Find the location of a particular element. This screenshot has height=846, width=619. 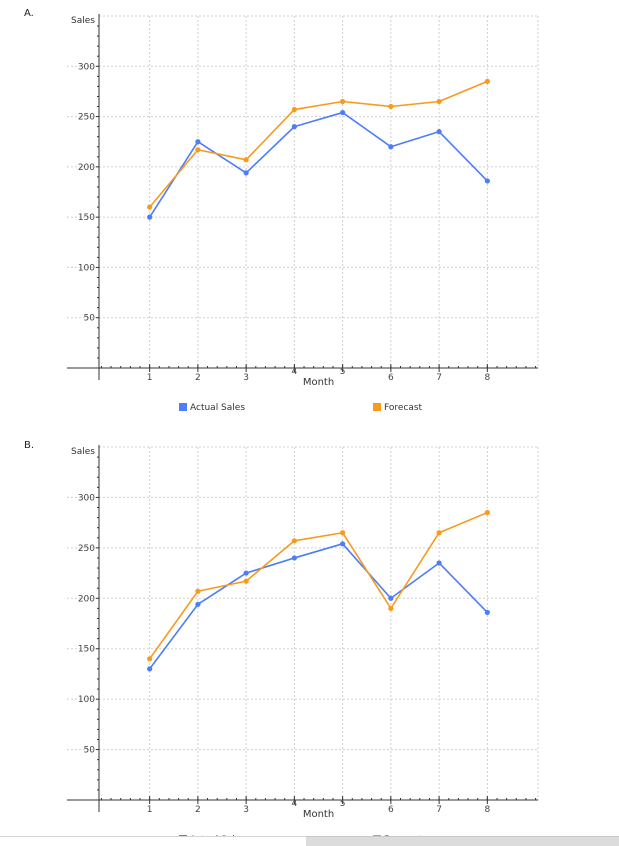

legend-label-forecast: Forecast is located at coordinates (403, 408).